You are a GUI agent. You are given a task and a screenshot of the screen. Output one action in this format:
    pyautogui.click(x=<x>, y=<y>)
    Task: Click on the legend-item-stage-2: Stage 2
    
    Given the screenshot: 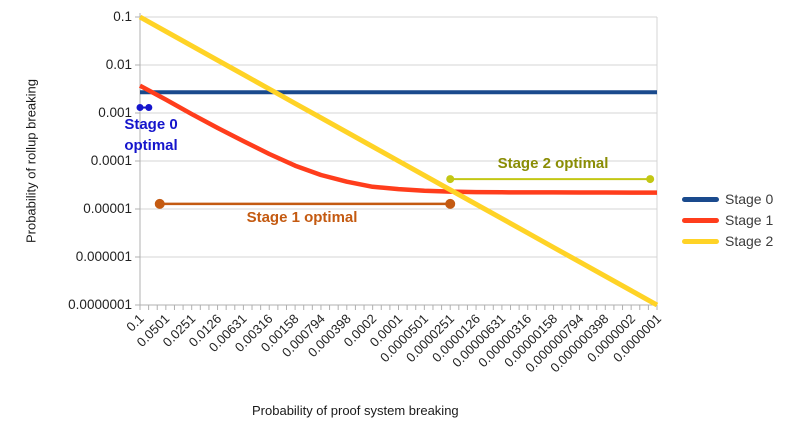 What is the action you would take?
    pyautogui.click(x=728, y=241)
    